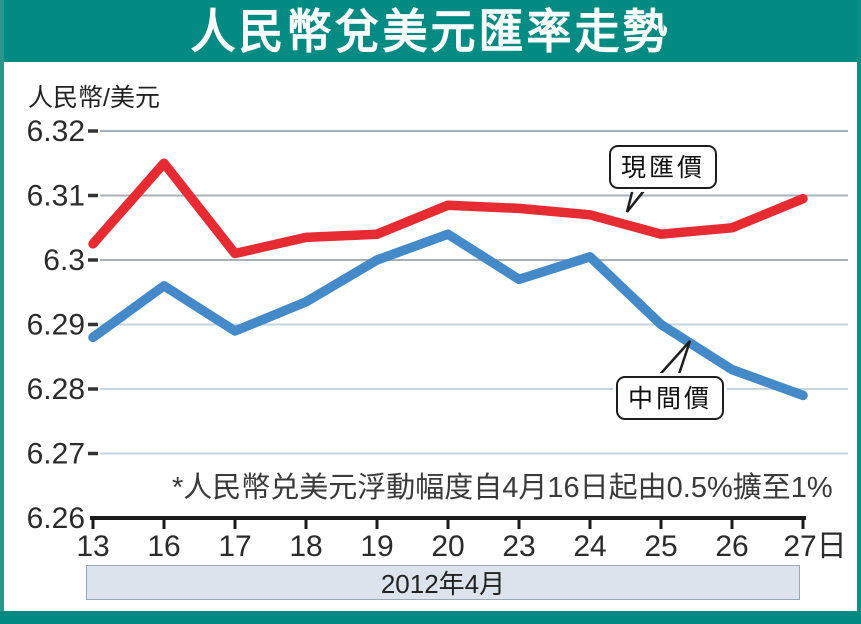 This screenshot has width=861, height=624. Describe the element at coordinates (56, 518) in the screenshot. I see `y-tick-label: 6.26` at that location.